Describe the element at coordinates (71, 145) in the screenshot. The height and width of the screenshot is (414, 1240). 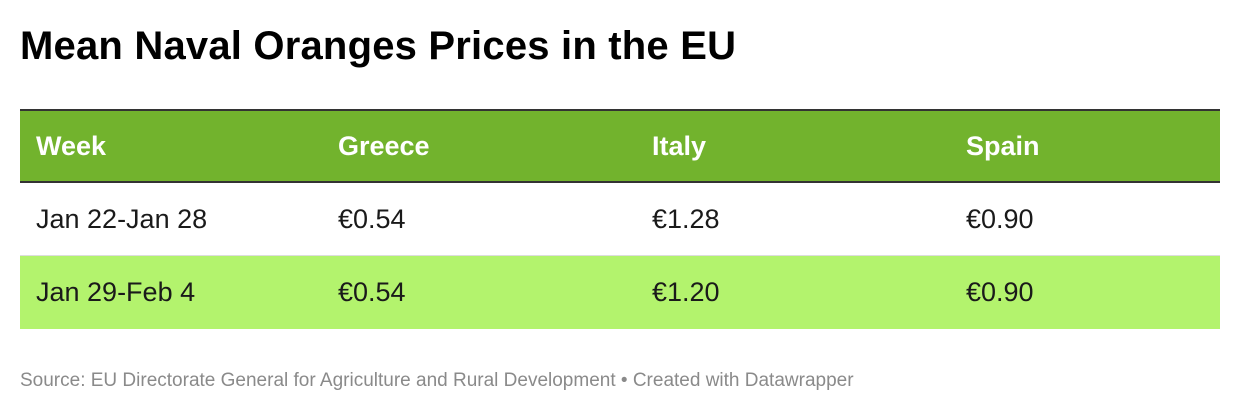
I see `column-header-week: Week` at that location.